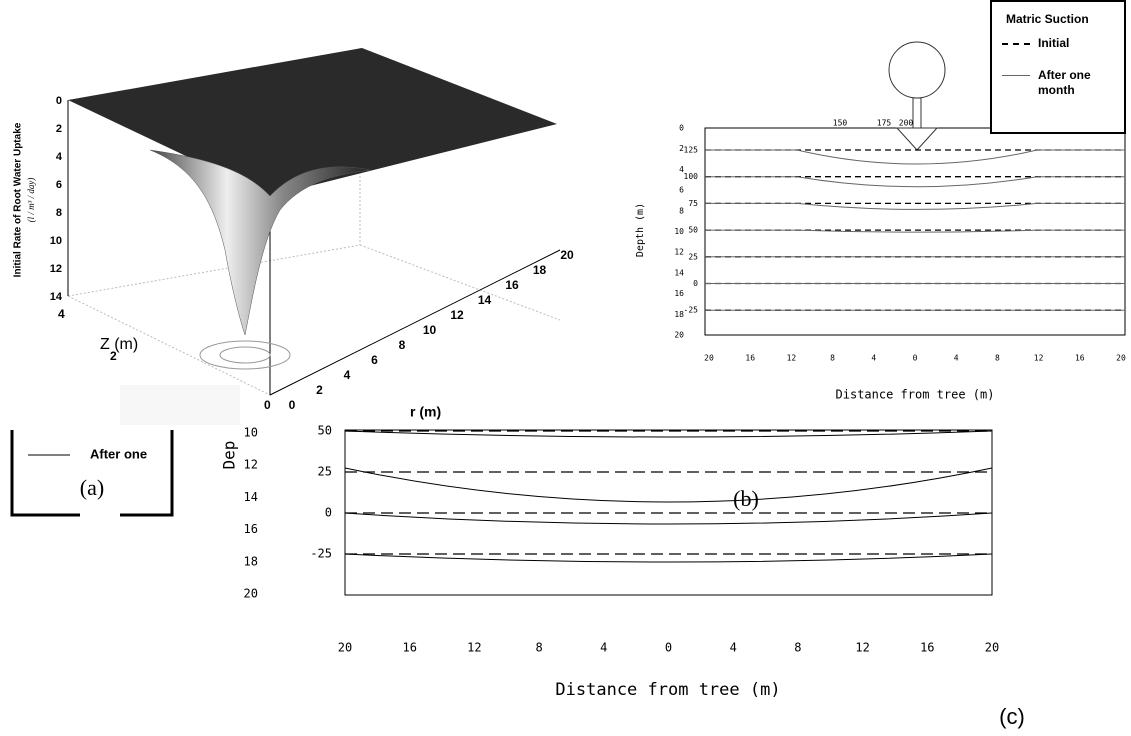  What do you see at coordinates (56, 297) in the screenshot?
I see `z-tick-label: 14` at bounding box center [56, 297].